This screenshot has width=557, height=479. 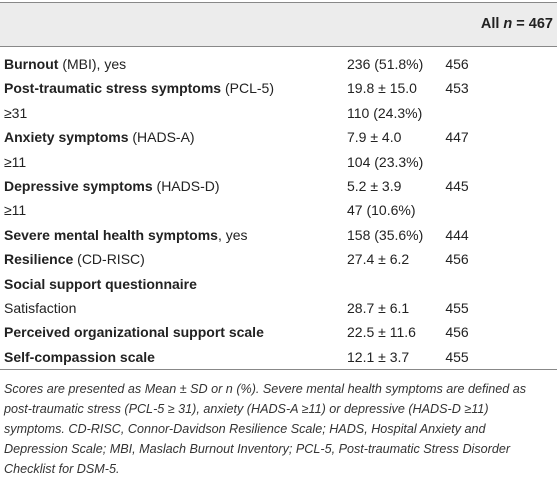 What do you see at coordinates (378, 356) in the screenshot?
I see `row-value: 12.1 ± 3.7` at bounding box center [378, 356].